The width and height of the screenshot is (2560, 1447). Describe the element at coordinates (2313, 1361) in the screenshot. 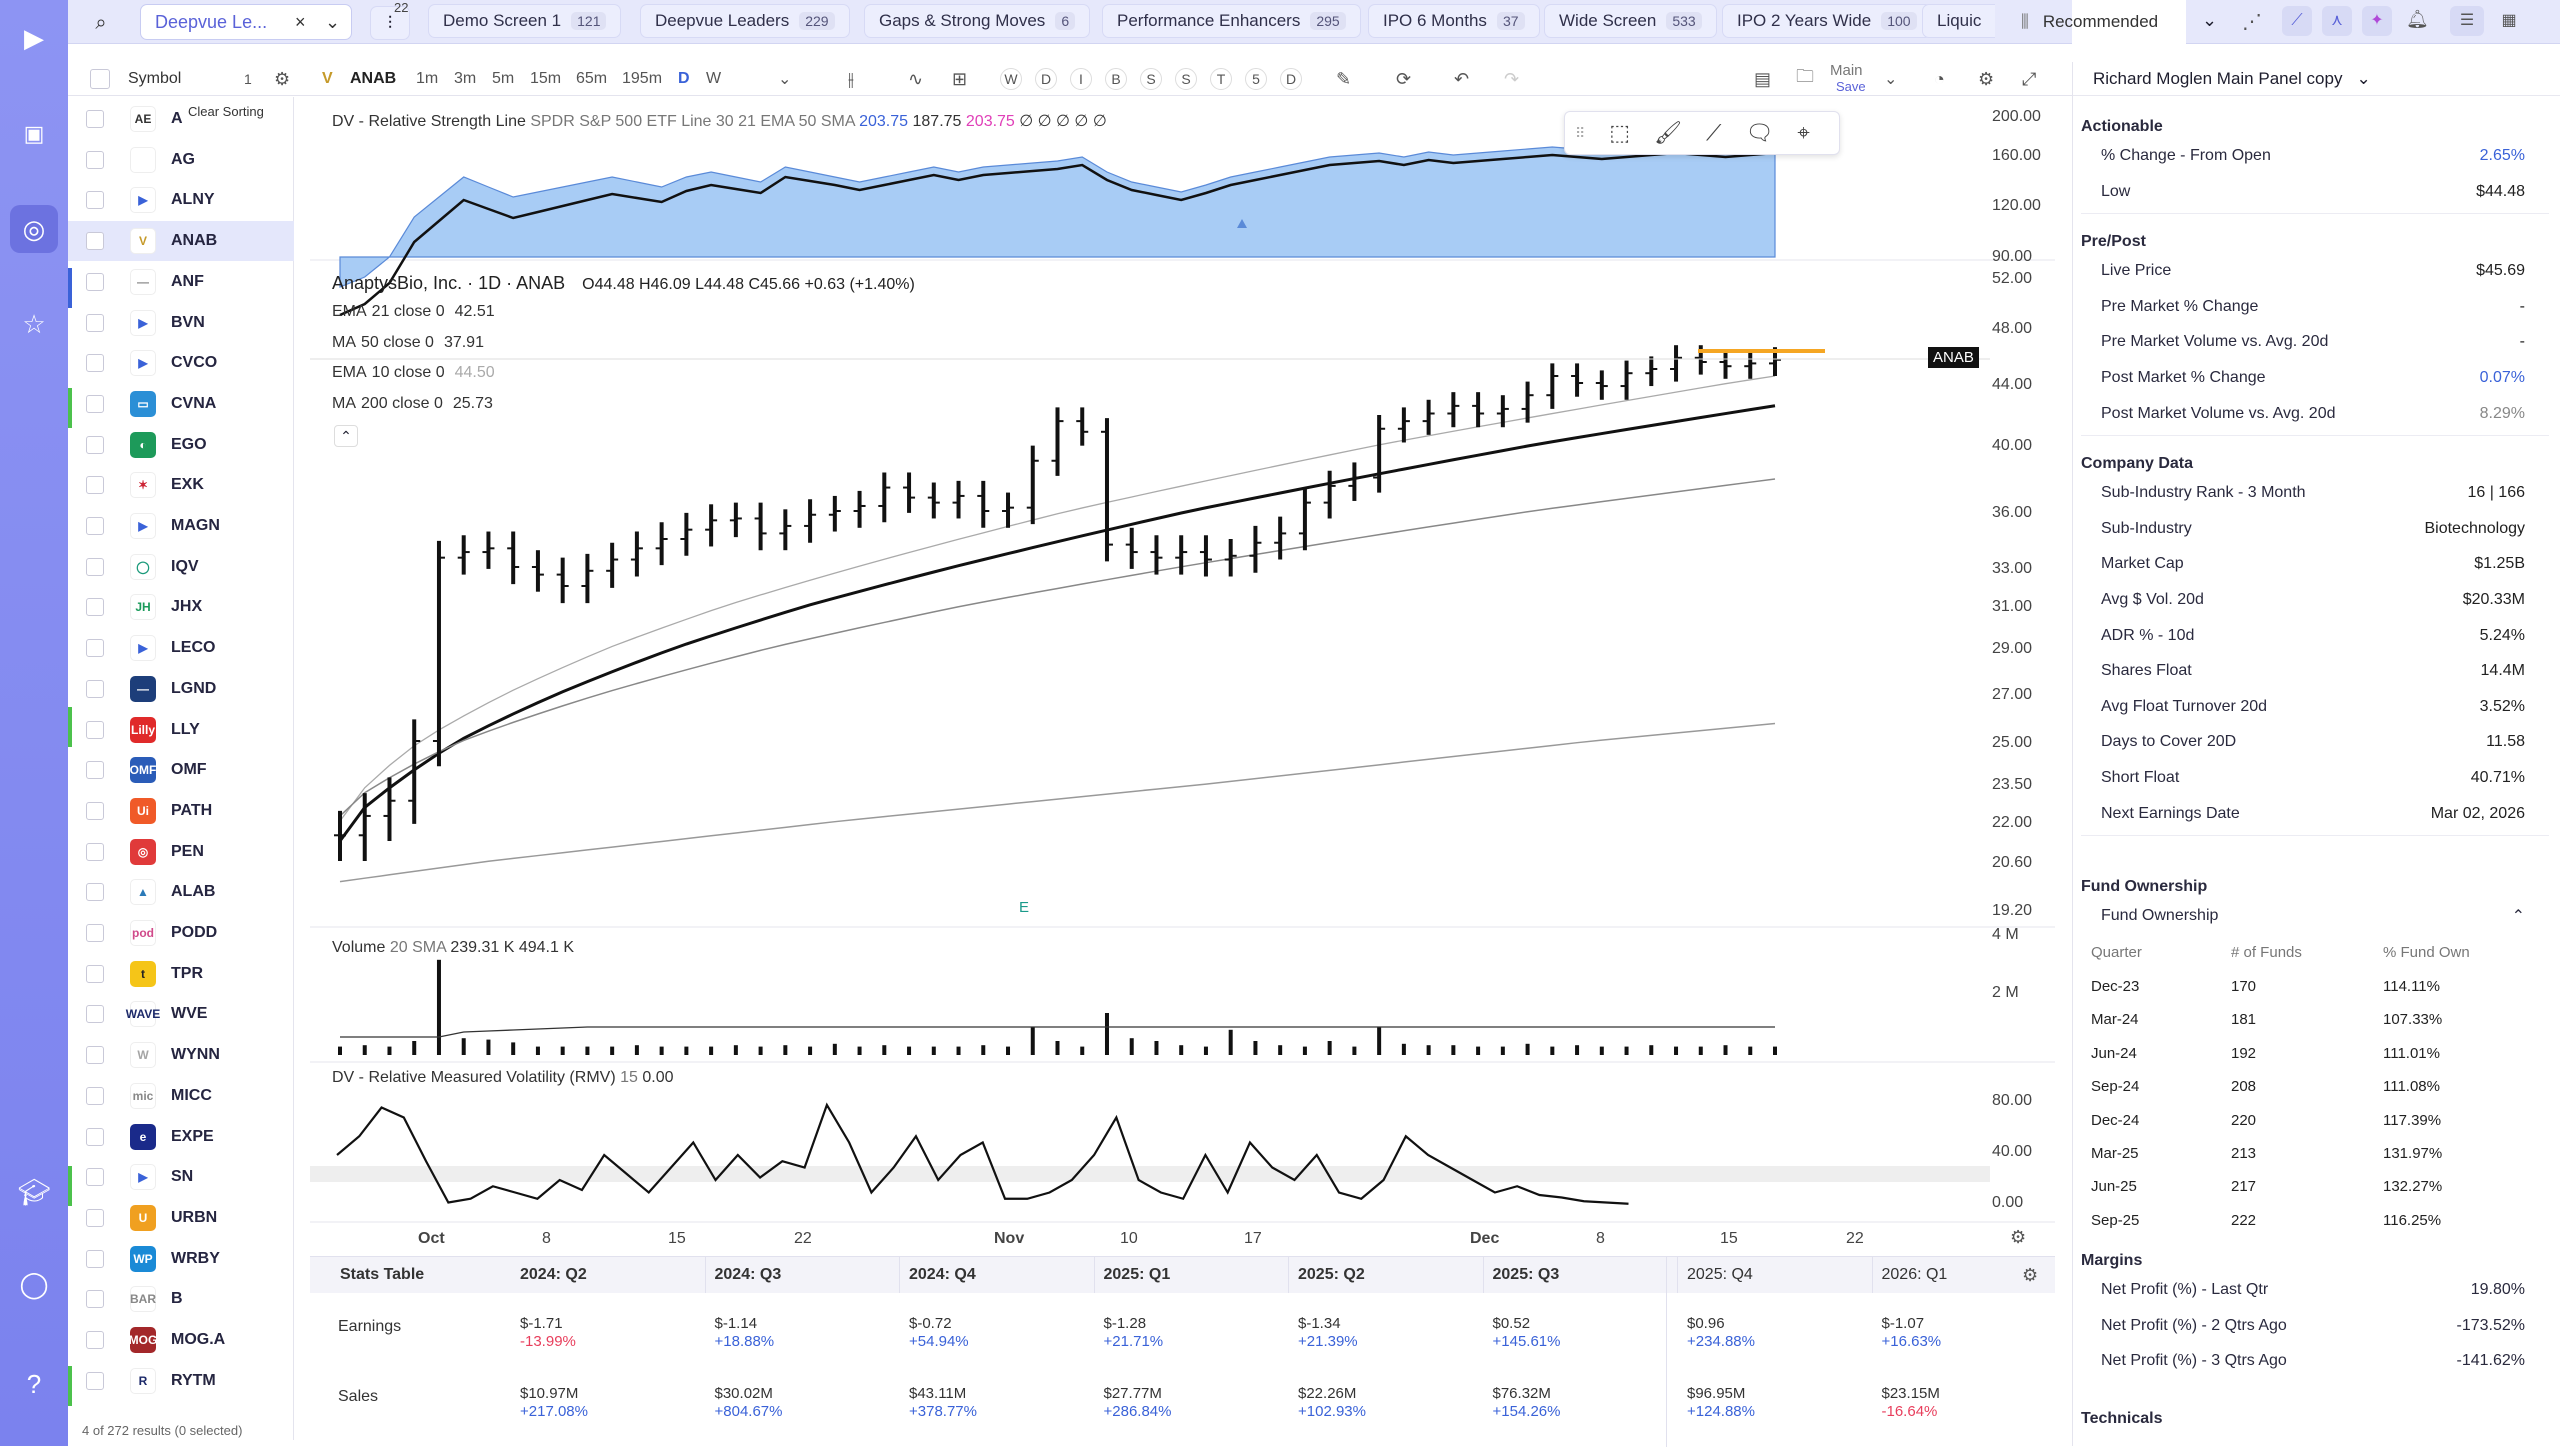

I see `margin-row: Net Profit (%) - 3 Qtrs Ago -141.62%` at that location.